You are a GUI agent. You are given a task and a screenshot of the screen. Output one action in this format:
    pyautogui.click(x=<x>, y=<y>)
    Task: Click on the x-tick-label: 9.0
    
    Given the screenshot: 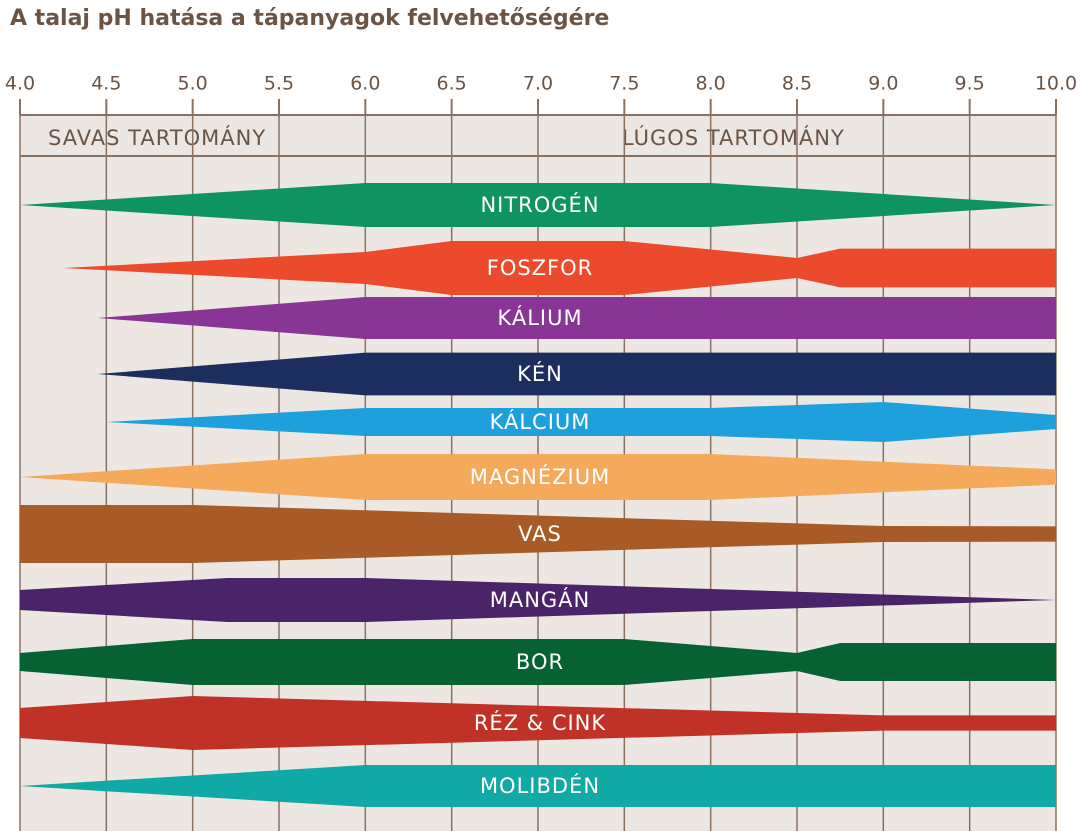 What is the action you would take?
    pyautogui.click(x=883, y=84)
    